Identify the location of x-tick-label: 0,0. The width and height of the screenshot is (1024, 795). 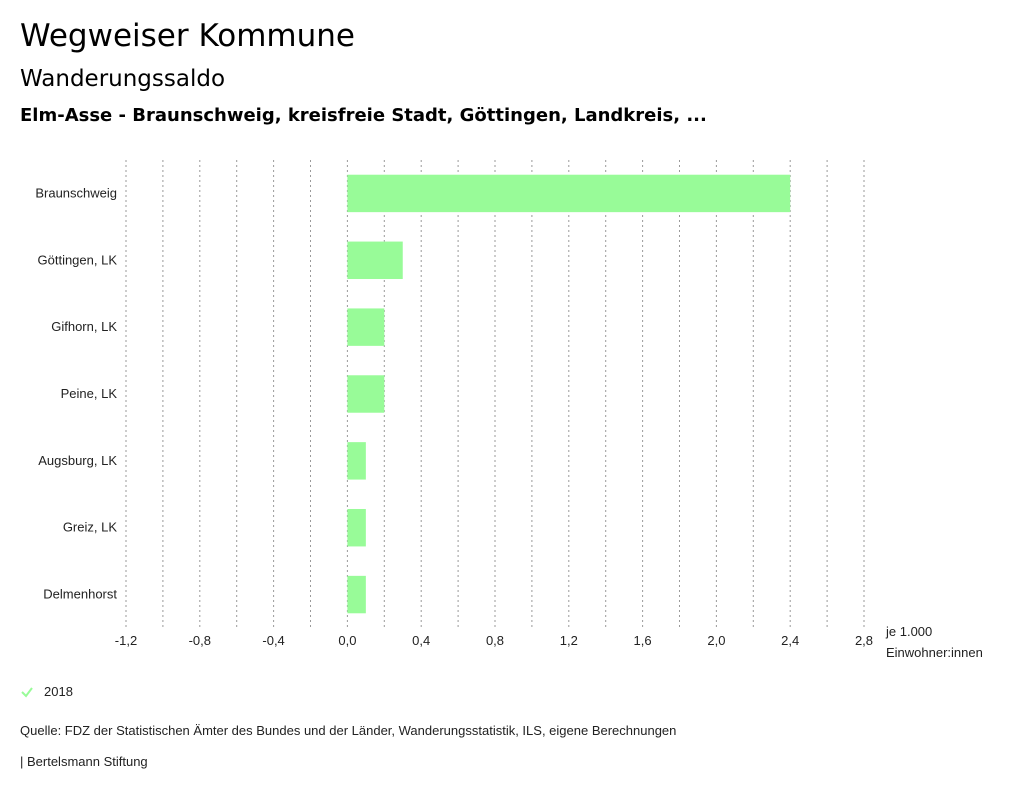
(347, 640).